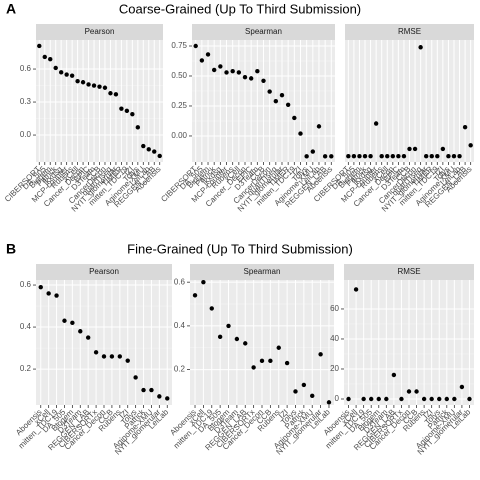 This screenshot has height=480, width=480. What do you see at coordinates (26, 68) in the screenshot?
I see `y-tick-label: 0.6` at bounding box center [26, 68].